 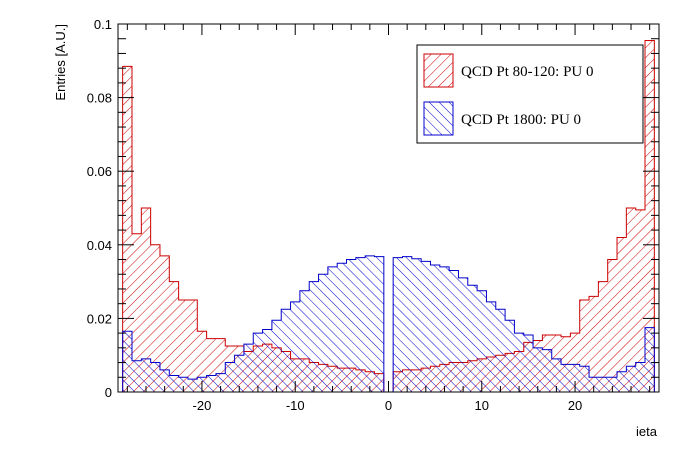 I want to click on x-tick-label: -10, so click(x=295, y=405).